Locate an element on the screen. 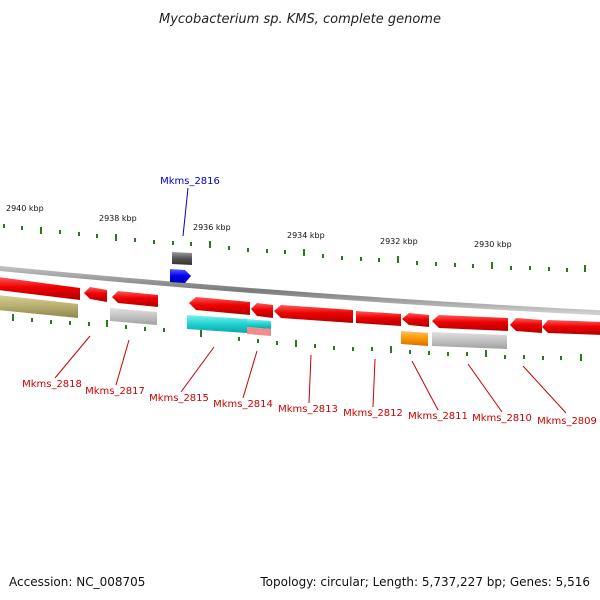 This screenshot has width=600, height=600. gene-label-mkms-2818: Mkms_2818 is located at coordinates (52, 384).